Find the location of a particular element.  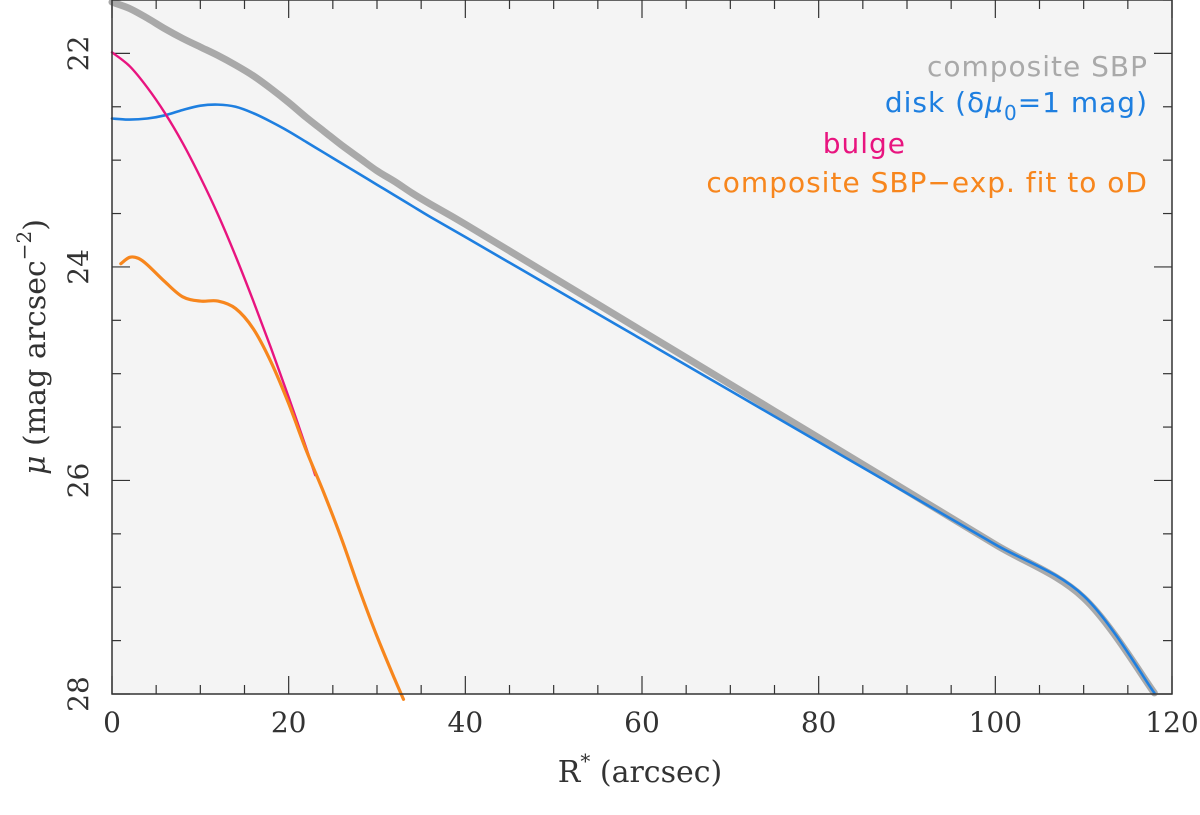

x-tick-label: 20 is located at coordinates (289, 722).